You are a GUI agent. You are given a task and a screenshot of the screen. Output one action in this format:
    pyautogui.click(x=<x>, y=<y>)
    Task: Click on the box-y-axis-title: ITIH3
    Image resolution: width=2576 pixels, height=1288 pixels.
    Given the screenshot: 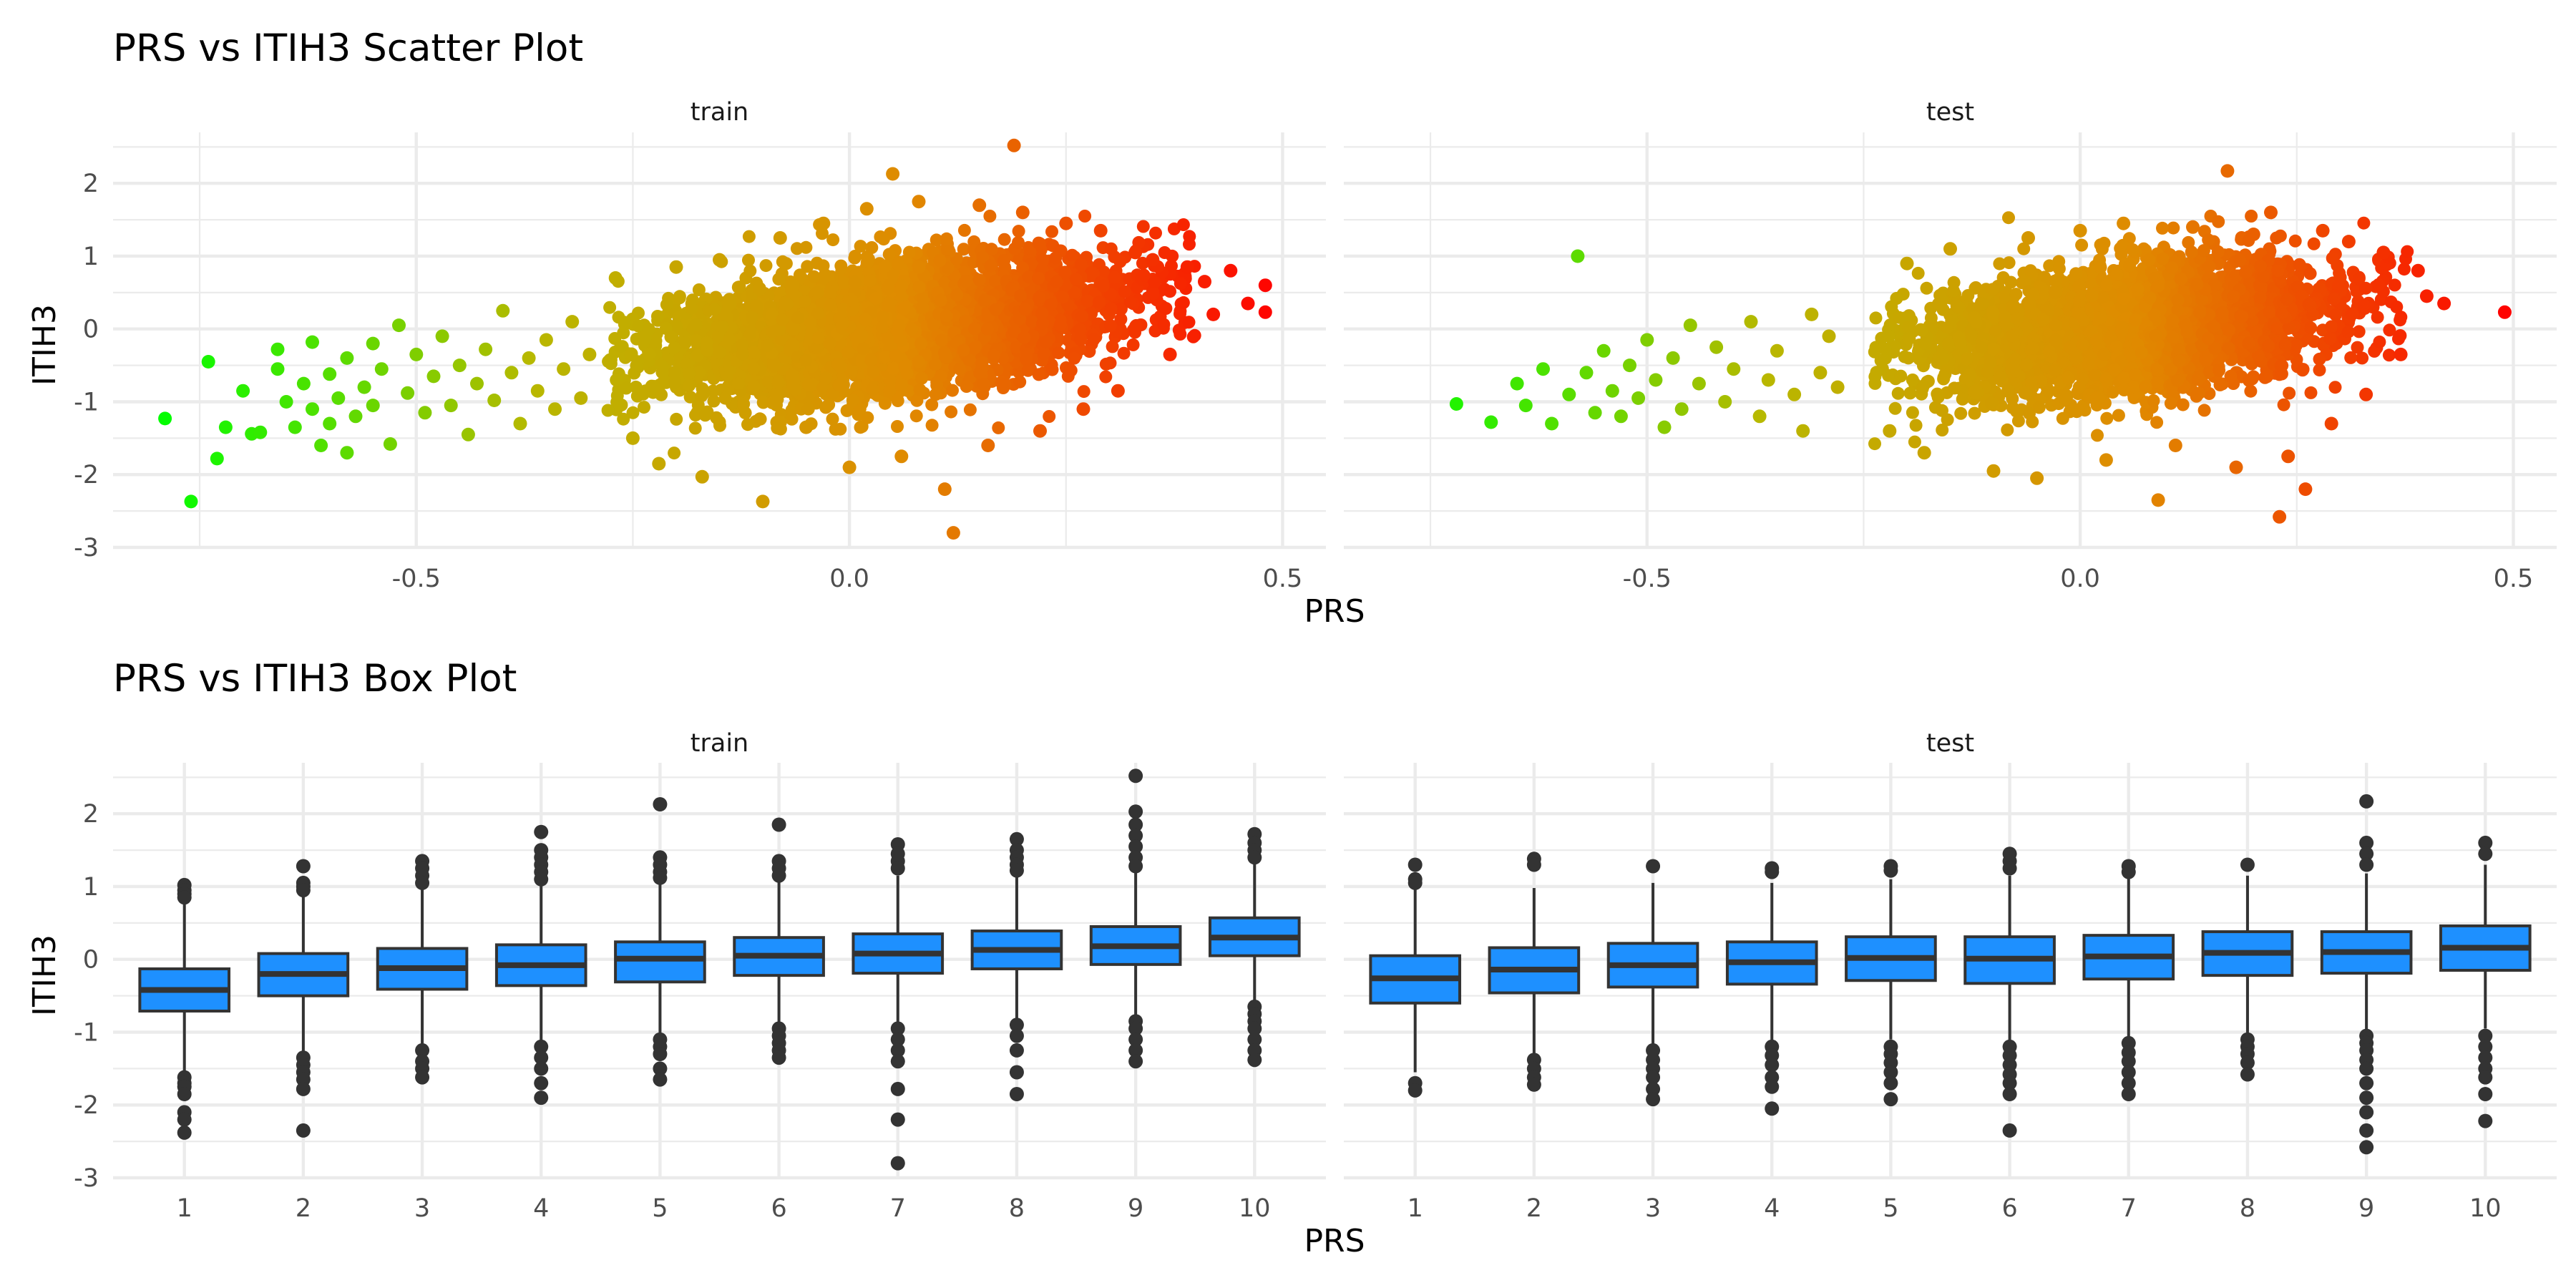 What is the action you would take?
    pyautogui.click(x=44, y=975)
    